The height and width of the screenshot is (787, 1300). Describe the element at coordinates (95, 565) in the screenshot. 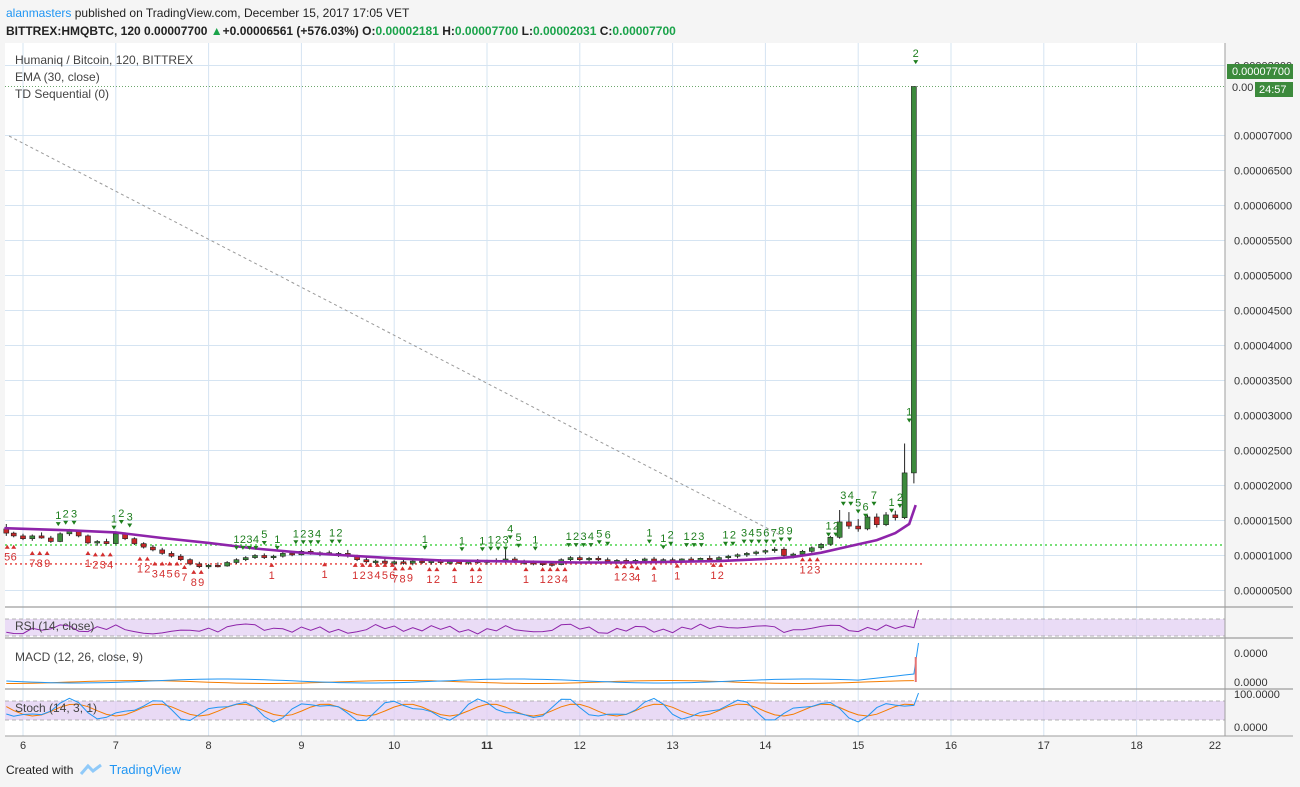

I see `td-down-6: 2` at that location.